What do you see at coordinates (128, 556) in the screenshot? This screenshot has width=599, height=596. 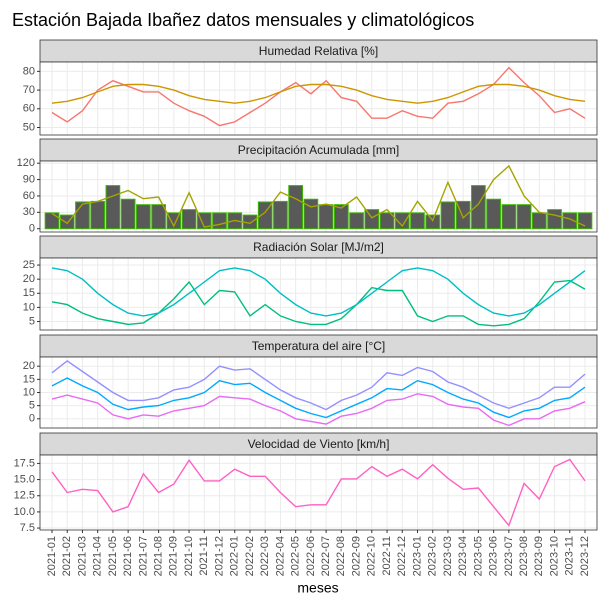 I see `x-tick-label: 2021-06` at bounding box center [128, 556].